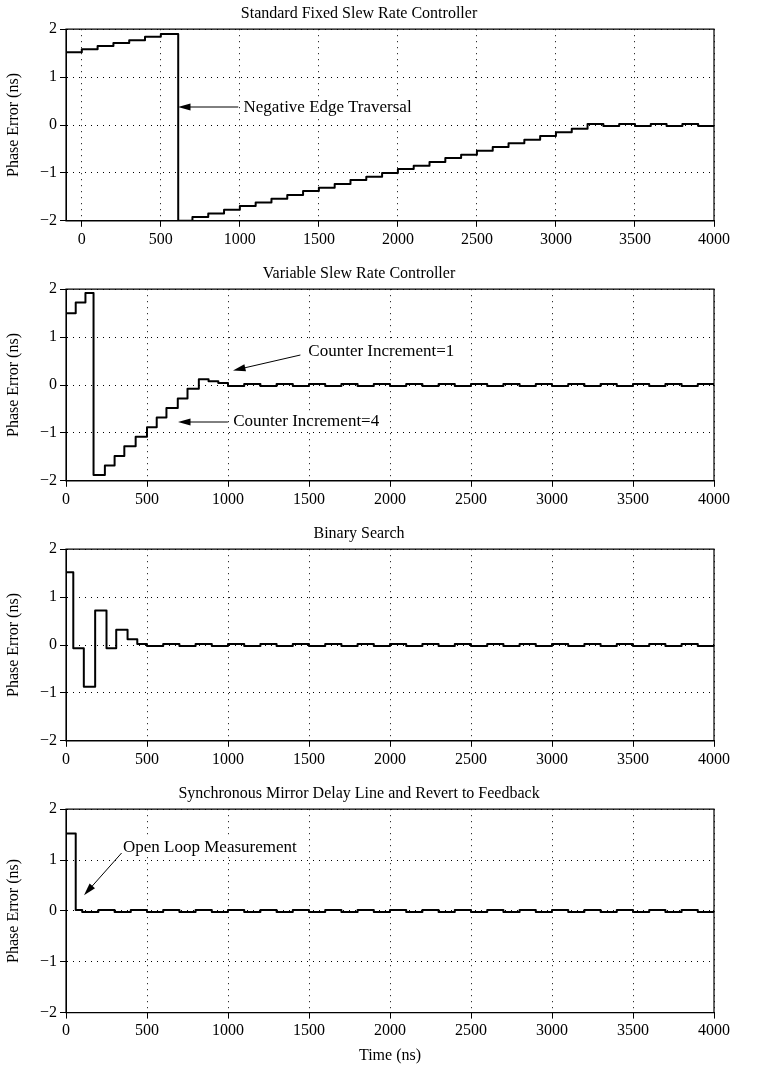 The height and width of the screenshot is (1069, 758). Describe the element at coordinates (359, 532) in the screenshot. I see `chart-title: Binary Search` at that location.